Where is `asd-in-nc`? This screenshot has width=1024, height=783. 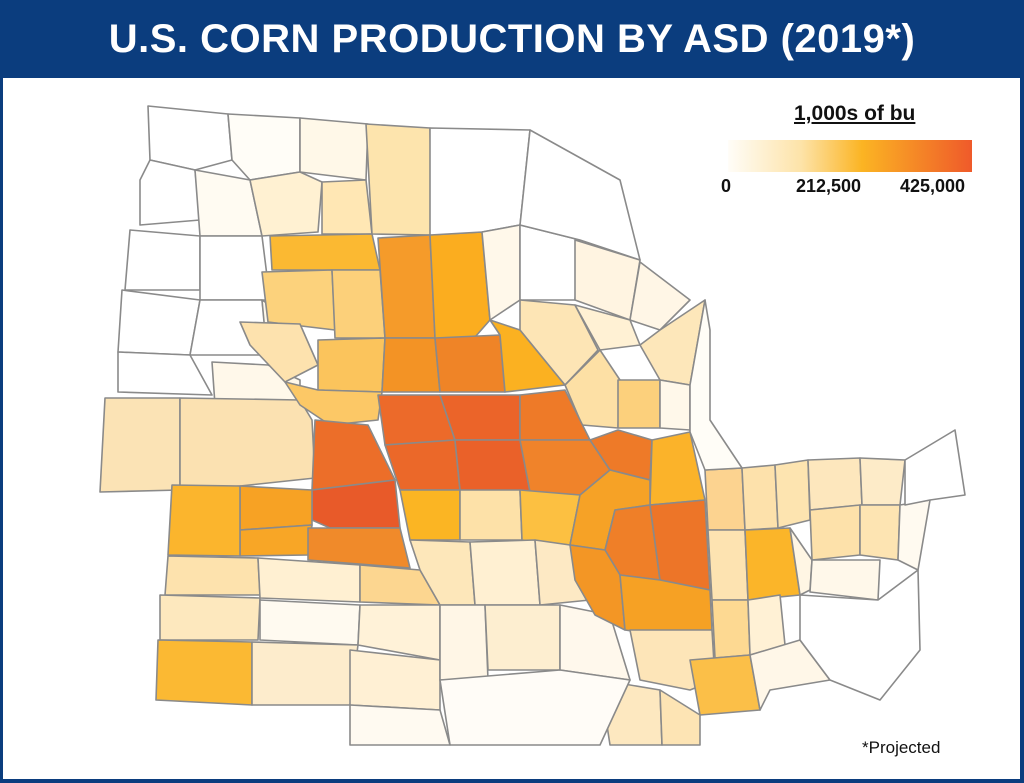 asd-in-nc is located at coordinates (760, 497).